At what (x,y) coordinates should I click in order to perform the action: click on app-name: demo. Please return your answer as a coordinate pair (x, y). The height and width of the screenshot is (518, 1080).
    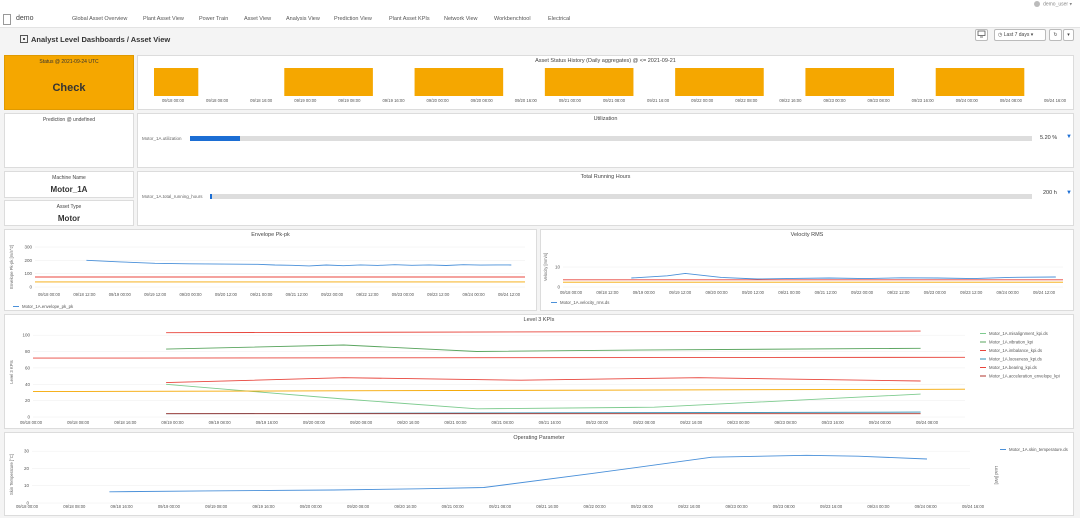
    Looking at the image, I should click on (25, 18).